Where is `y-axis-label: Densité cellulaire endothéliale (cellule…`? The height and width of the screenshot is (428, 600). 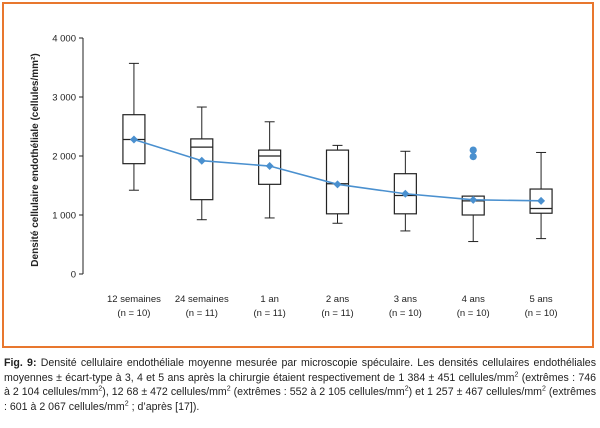
y-axis-label: Densité cellulaire endothéliale (cellule… is located at coordinates (35, 159).